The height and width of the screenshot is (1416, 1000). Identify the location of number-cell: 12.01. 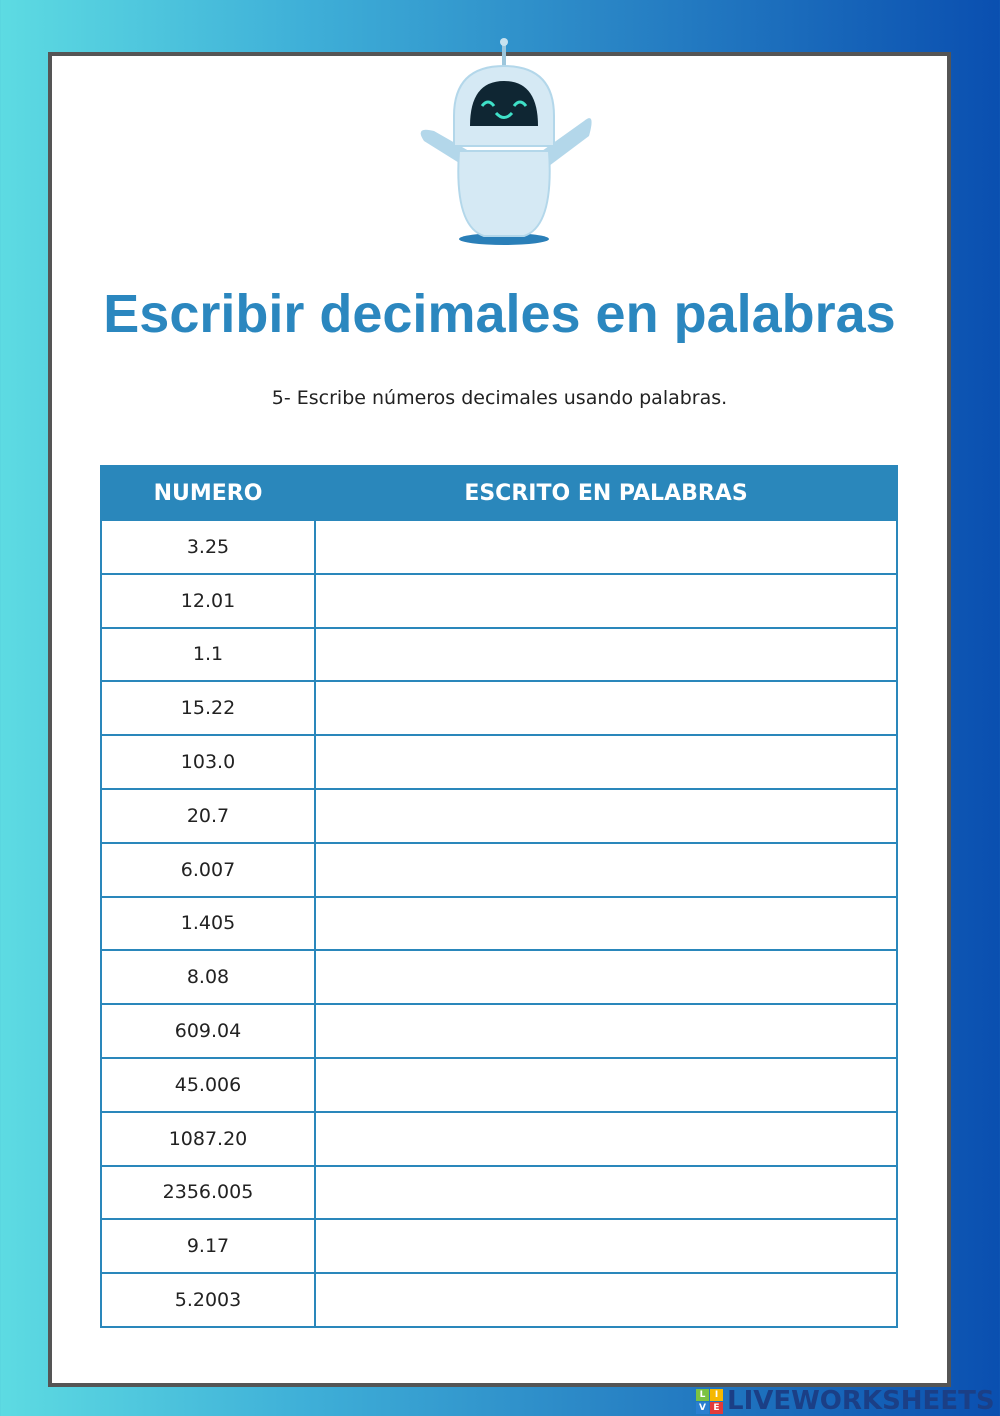
(208, 600).